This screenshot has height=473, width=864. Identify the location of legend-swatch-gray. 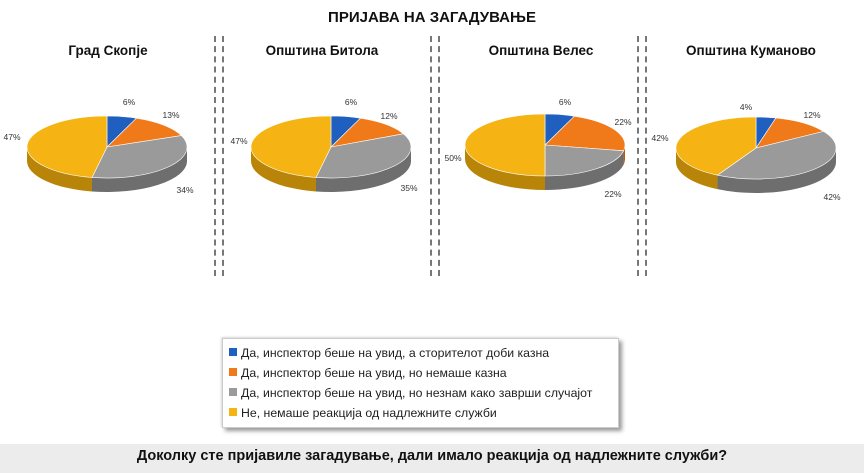
(233, 392).